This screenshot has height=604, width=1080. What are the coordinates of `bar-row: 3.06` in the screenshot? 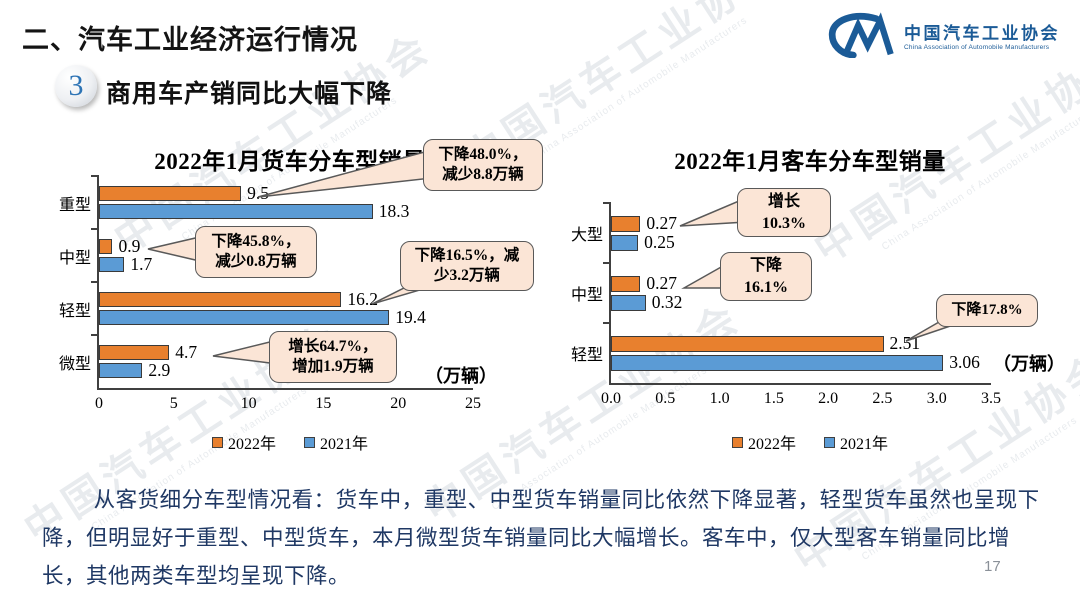 It's located at (801, 362).